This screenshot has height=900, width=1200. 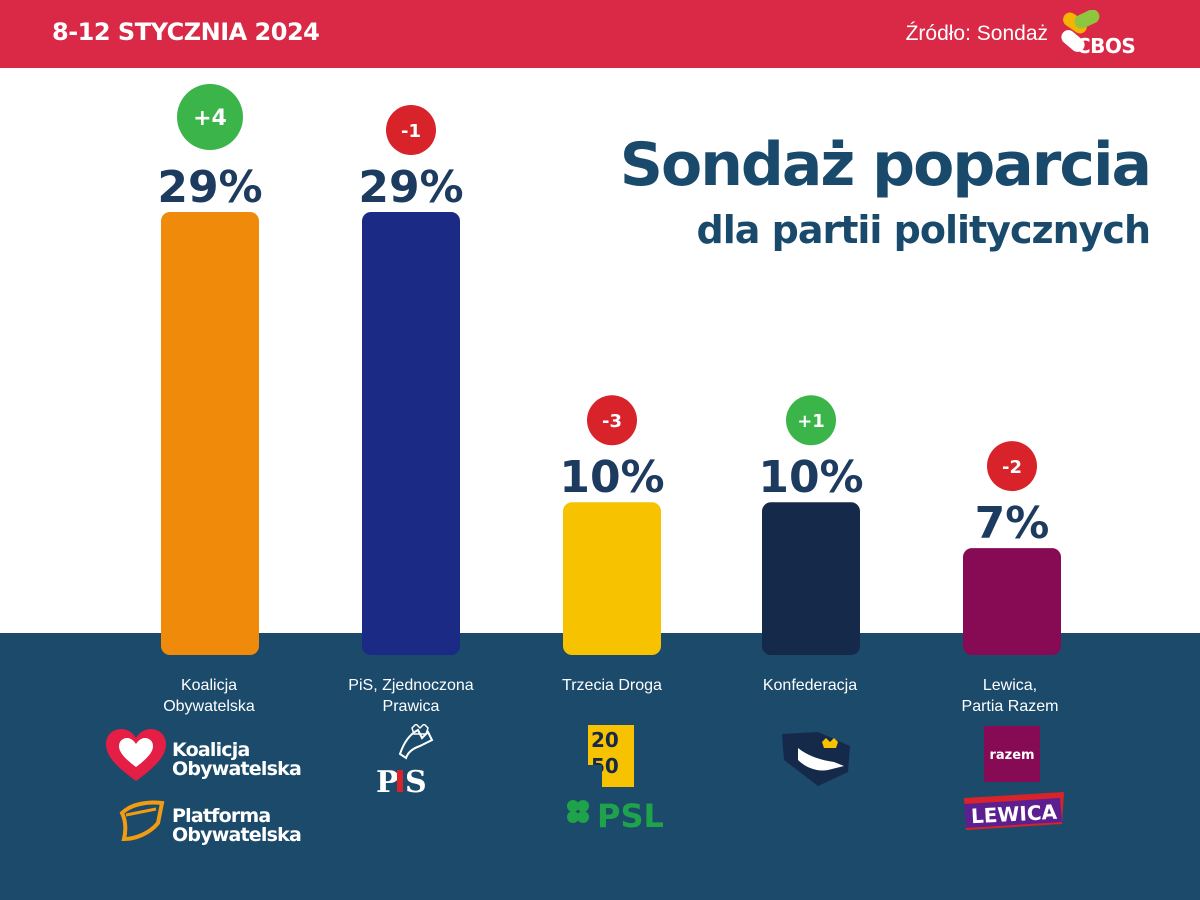 What do you see at coordinates (237, 759) in the screenshot?
I see `ko-logo-text: Koalicja Obywatelska` at bounding box center [237, 759].